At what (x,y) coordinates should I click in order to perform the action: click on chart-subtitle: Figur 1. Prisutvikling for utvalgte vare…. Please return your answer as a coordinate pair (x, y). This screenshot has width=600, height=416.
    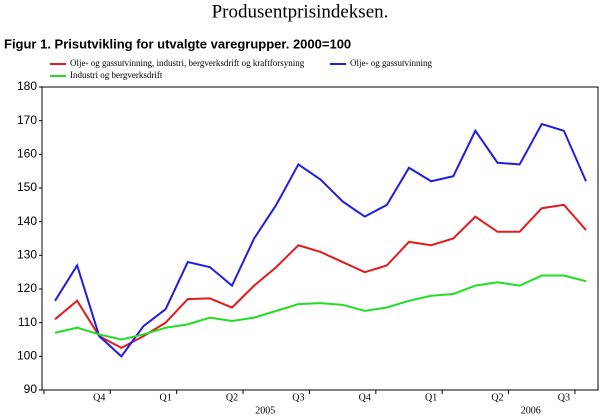
    Looking at the image, I should click on (177, 43).